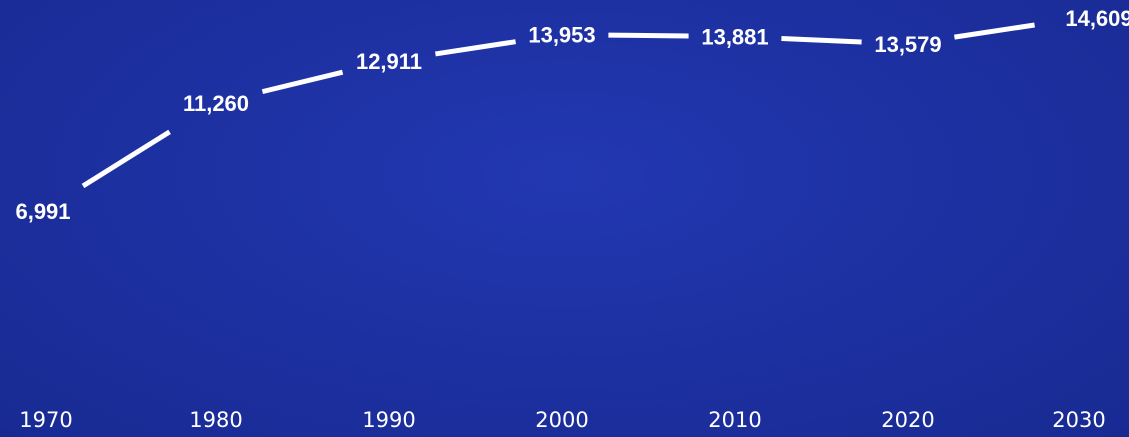 The width and height of the screenshot is (1129, 437). I want to click on data-label-2010: 13,881, so click(734, 36).